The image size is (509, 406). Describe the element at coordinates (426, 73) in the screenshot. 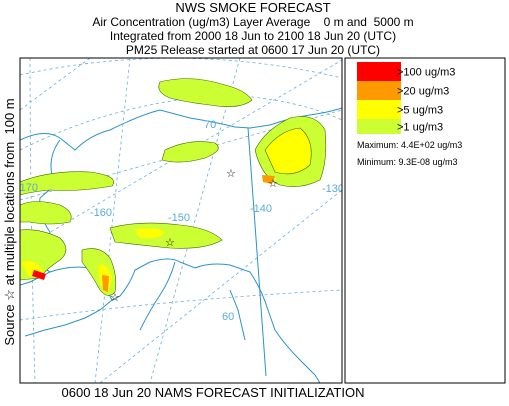

I see `legend-label: >100 ug/m3` at that location.